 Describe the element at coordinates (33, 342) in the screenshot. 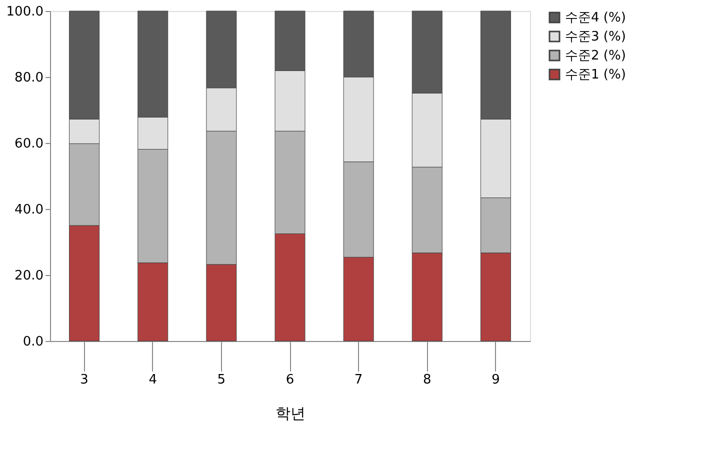

I see `y-tick-label: 0.0` at that location.